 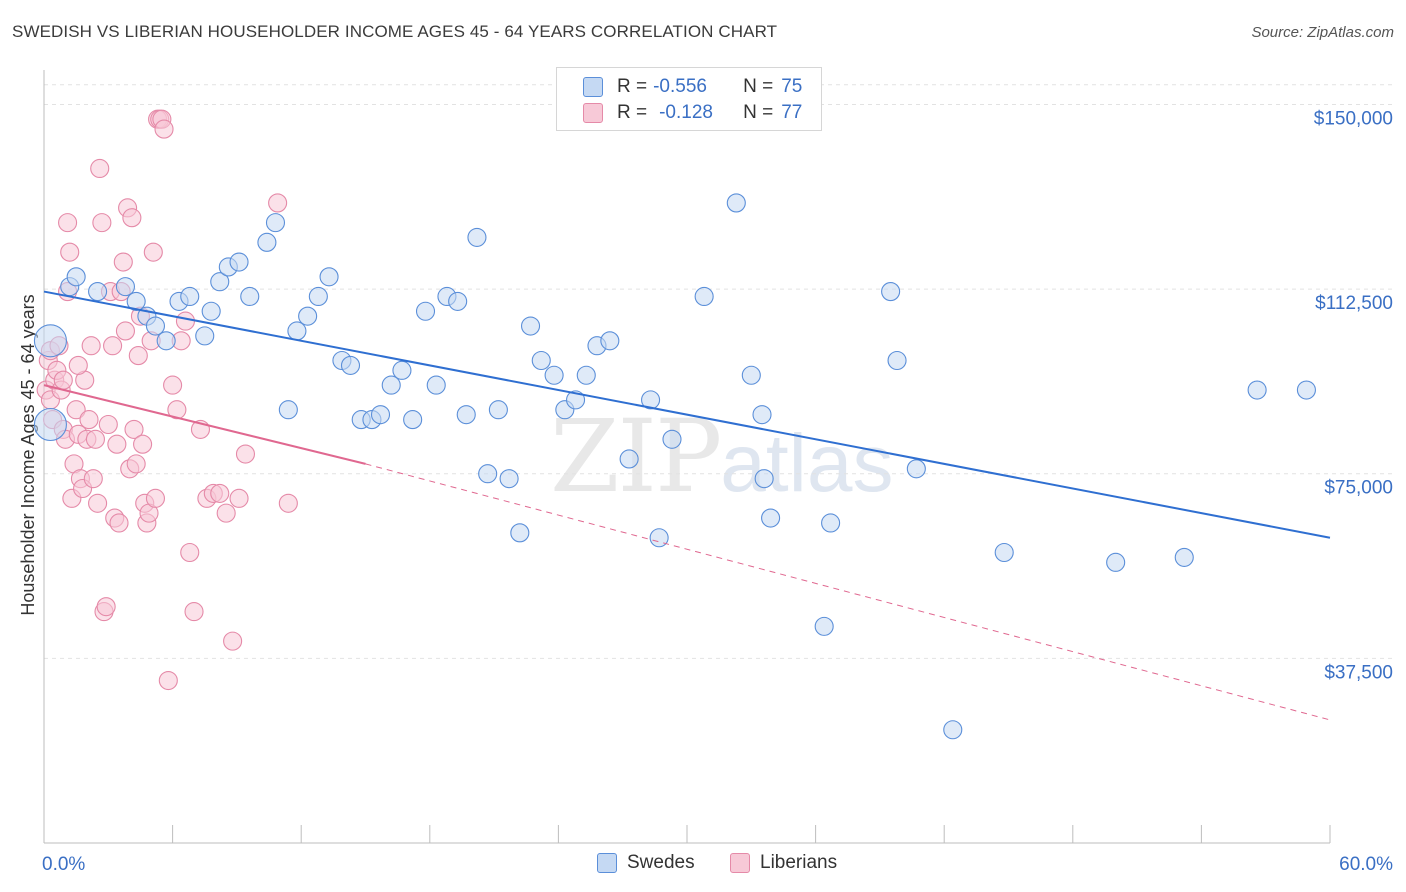 What do you see at coordinates (661, 862) in the screenshot?
I see `bottom-legend-label-swedes: Swedes` at bounding box center [661, 862].